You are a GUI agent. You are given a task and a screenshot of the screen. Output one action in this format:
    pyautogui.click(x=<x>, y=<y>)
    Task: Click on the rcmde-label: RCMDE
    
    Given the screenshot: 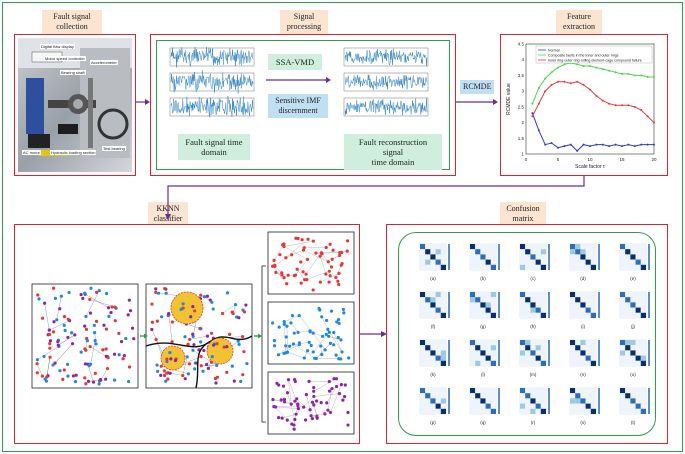 What is the action you would take?
    pyautogui.click(x=477, y=87)
    